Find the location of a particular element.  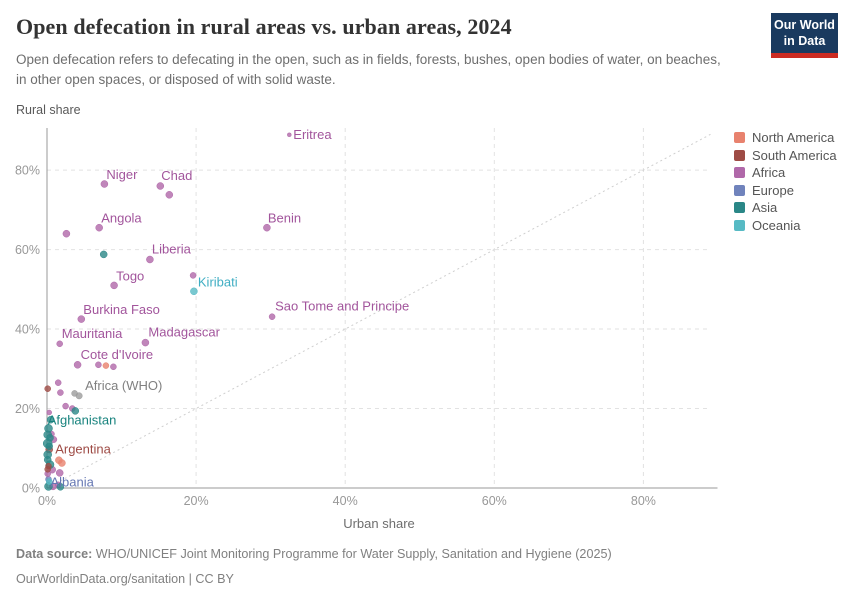

point-label: Sao Tome and Principe is located at coordinates (342, 306).